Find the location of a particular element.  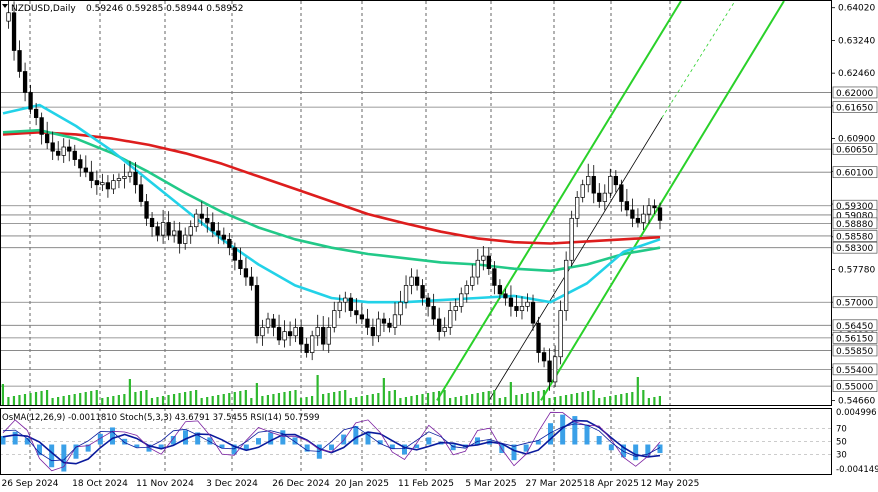

x-tick-label: 11 Nov 2024 is located at coordinates (165, 483).